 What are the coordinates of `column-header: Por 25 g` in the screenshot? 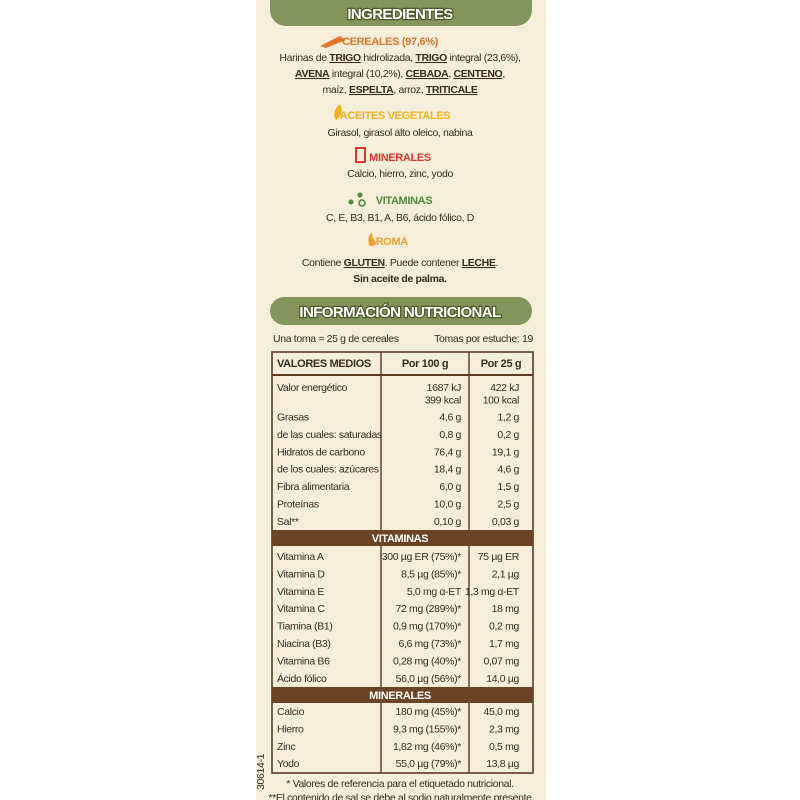 It's located at (501, 364).